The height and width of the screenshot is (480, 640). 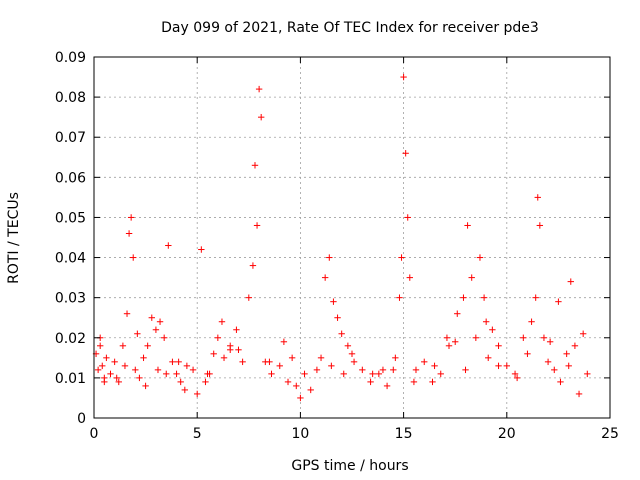 What do you see at coordinates (349, 466) in the screenshot?
I see `x-axis-label: GPS time / hours` at bounding box center [349, 466].